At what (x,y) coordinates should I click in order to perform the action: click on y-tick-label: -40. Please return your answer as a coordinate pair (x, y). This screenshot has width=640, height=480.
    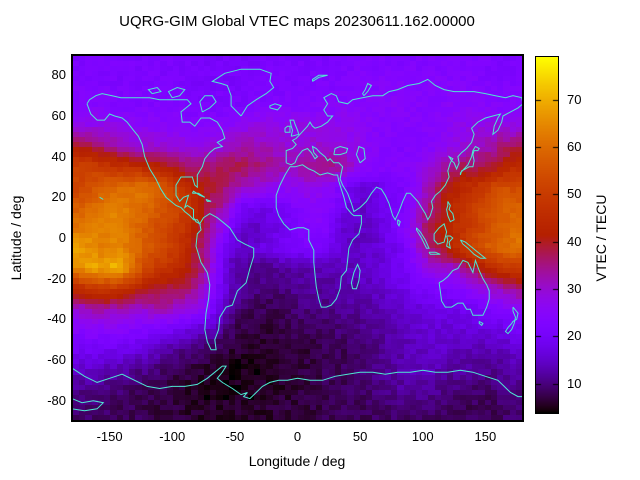
    Looking at the image, I should click on (56, 319).